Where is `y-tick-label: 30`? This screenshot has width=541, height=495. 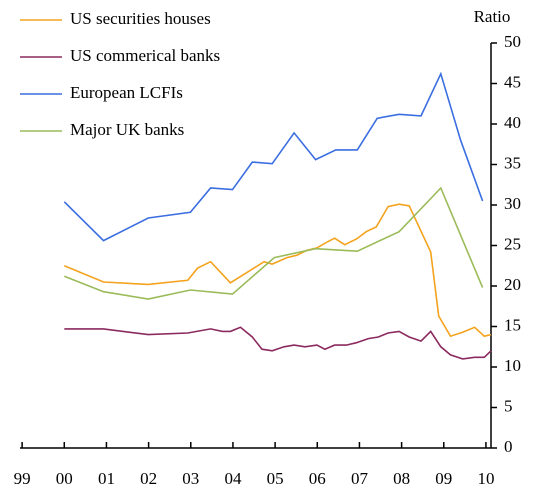 y-tick-label: 30 is located at coordinates (512, 203).